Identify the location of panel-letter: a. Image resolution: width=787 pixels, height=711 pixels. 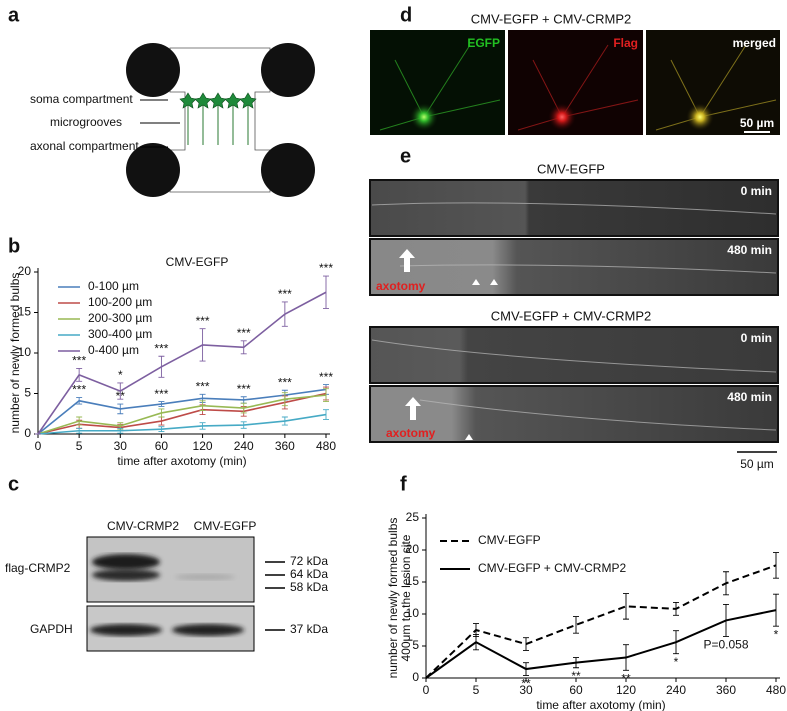
(14, 15).